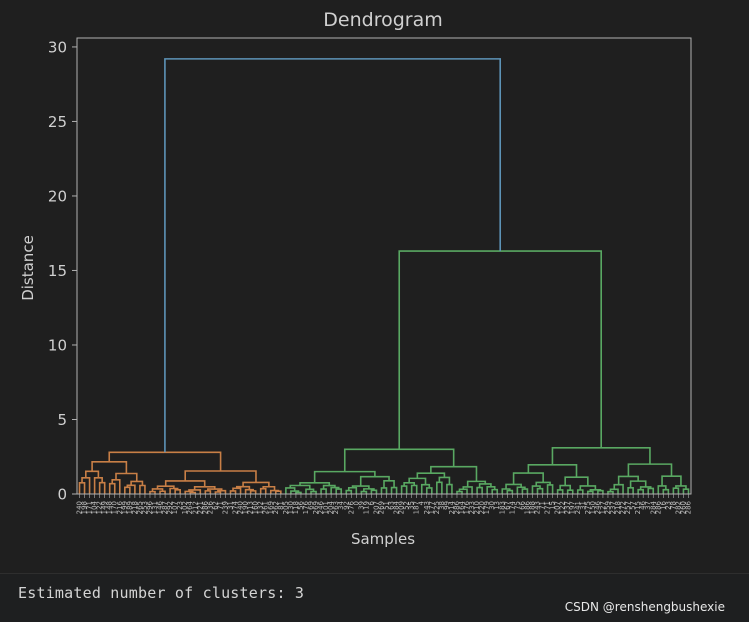 The width and height of the screenshot is (749, 622). What do you see at coordinates (361, 505) in the screenshot?
I see `x-tick-label: 39` at bounding box center [361, 505].